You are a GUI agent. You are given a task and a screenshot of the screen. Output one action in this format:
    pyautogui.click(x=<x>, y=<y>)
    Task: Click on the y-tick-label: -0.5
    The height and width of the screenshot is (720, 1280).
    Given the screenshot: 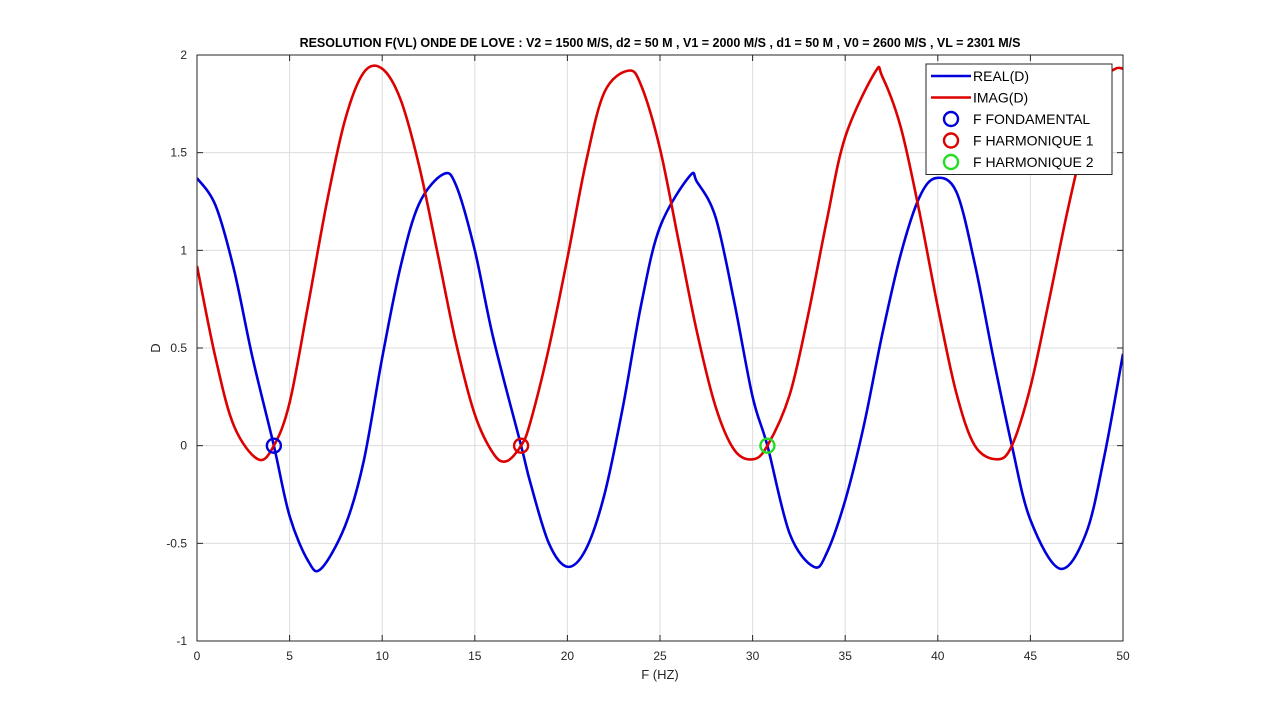 What is the action you would take?
    pyautogui.click(x=176, y=543)
    